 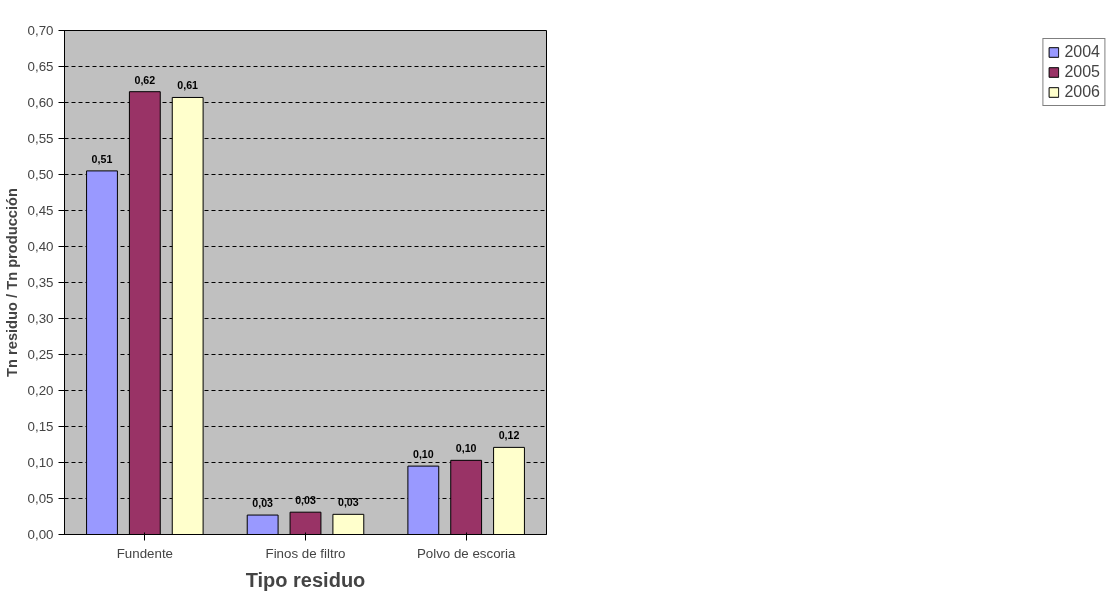 What do you see at coordinates (102, 158) in the screenshot?
I see `data-label: 0,51` at bounding box center [102, 158].